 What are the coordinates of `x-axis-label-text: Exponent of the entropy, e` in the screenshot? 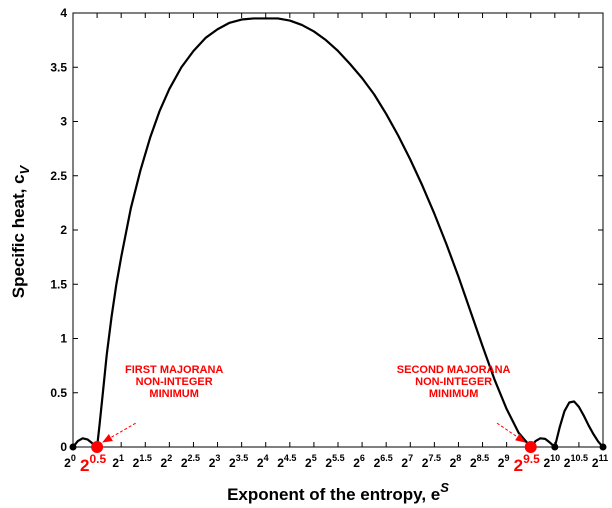 It's located at (333, 494).